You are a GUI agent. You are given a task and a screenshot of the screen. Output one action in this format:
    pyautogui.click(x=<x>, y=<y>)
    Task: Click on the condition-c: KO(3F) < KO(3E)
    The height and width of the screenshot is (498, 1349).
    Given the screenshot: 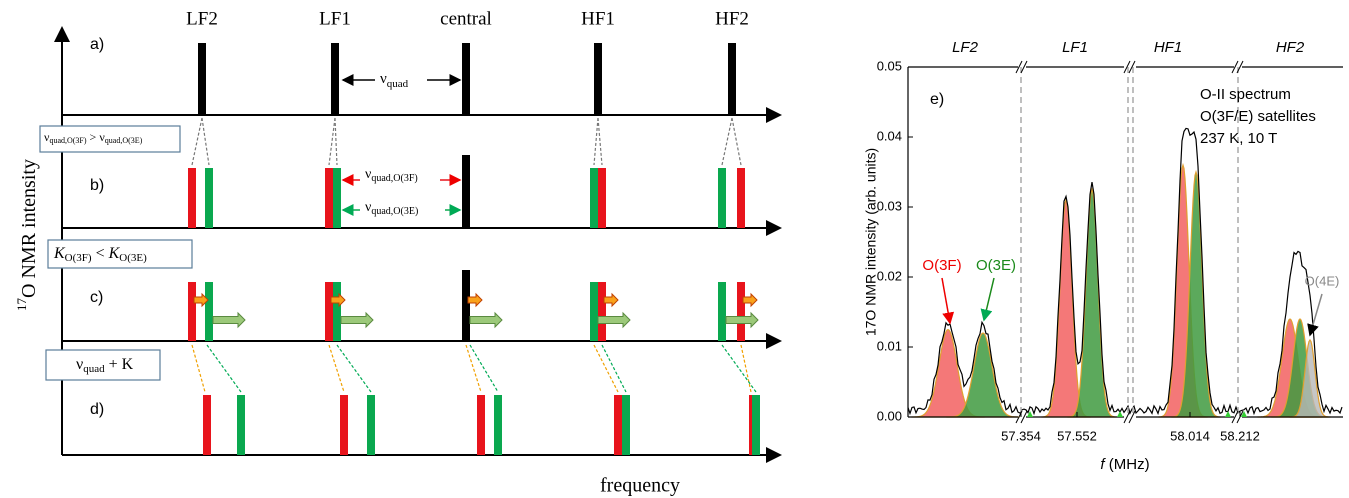 What is the action you would take?
    pyautogui.click(x=100, y=254)
    